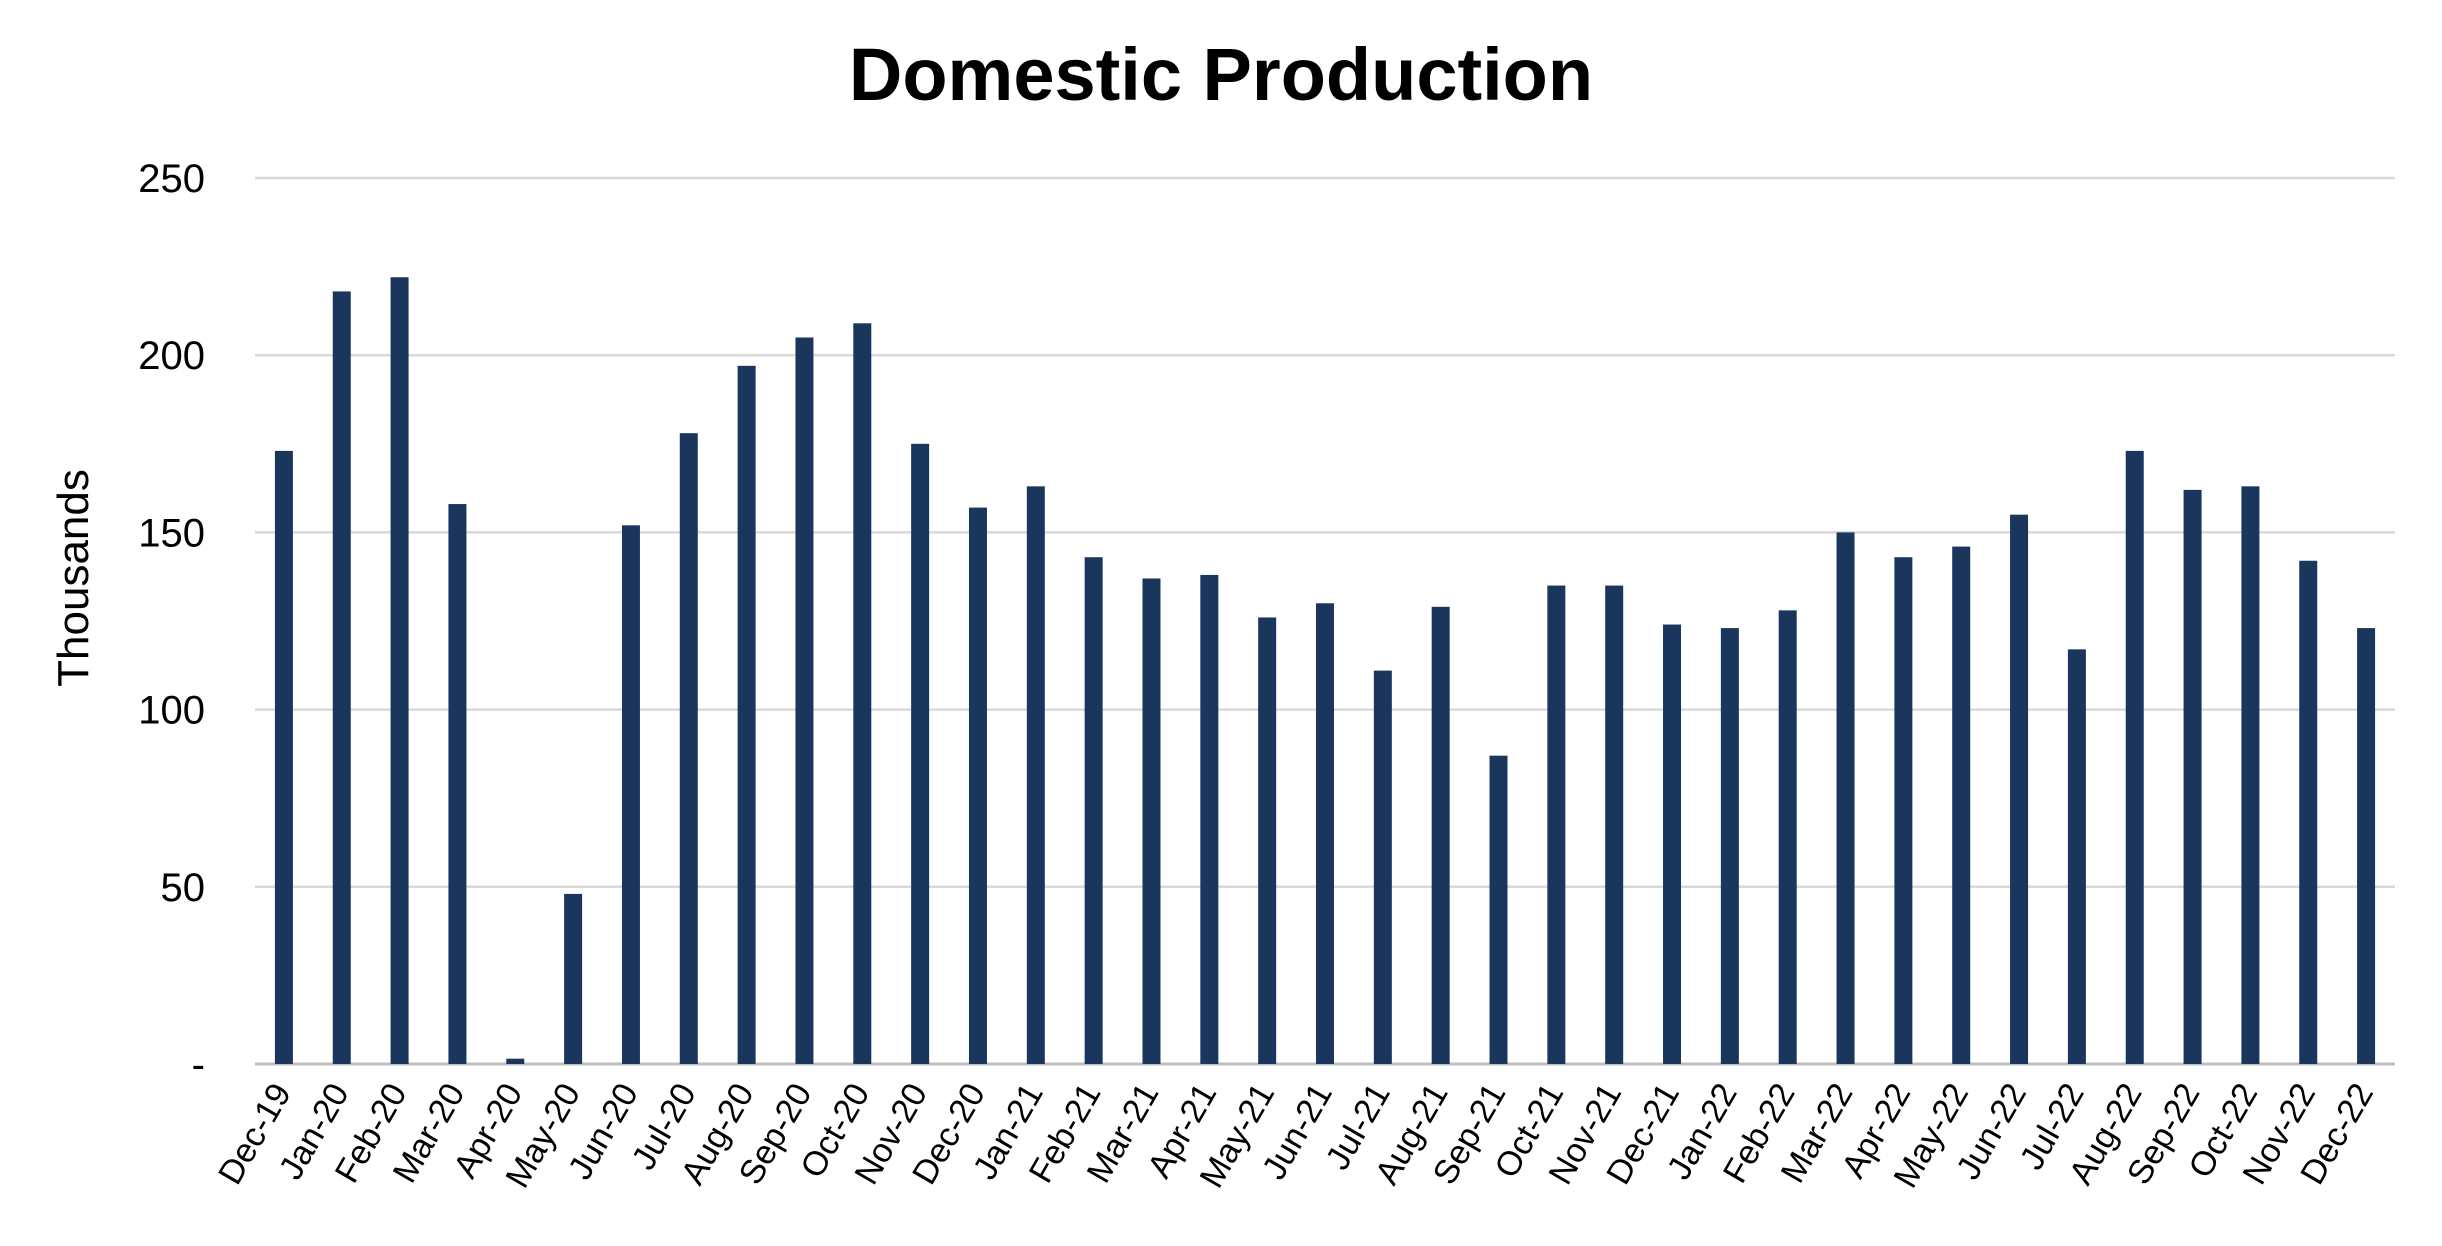 The width and height of the screenshot is (2442, 1246). I want to click on y-tick-label: 100, so click(171, 711).